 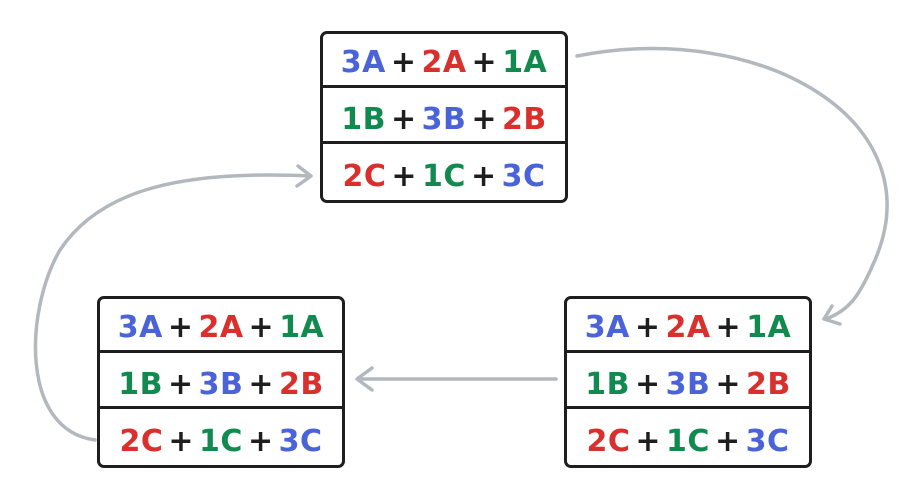 I want to click on arrow-top-to-bottom-right-head, so click(x=832, y=315).